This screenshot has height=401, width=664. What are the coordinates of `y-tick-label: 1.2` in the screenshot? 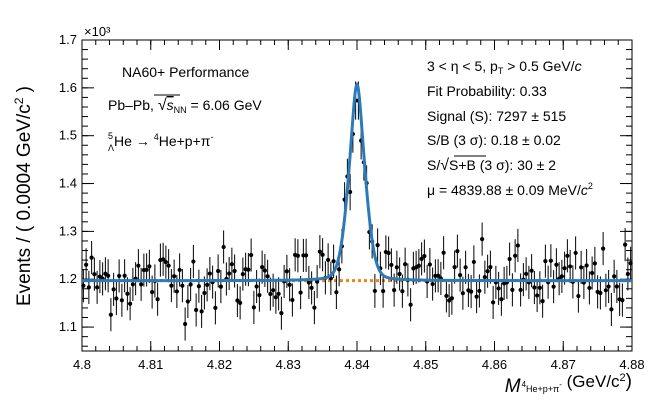 It's located at (68, 278).